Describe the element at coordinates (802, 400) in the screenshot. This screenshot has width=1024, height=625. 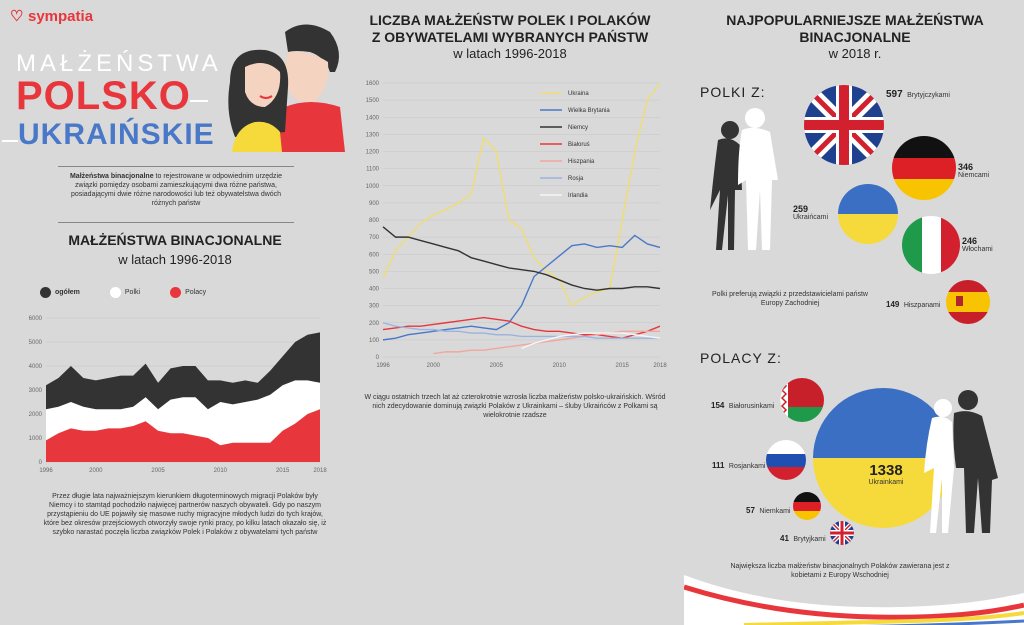
I see `belarus-flag-icon` at that location.